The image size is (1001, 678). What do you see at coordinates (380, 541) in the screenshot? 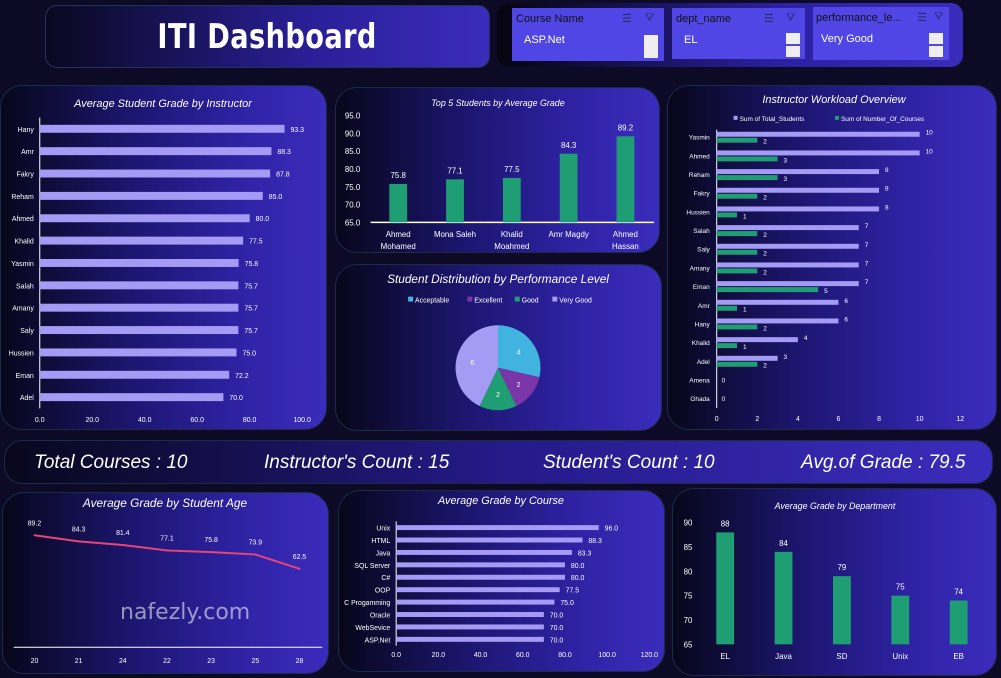
I see `category-label: HTML` at bounding box center [380, 541].